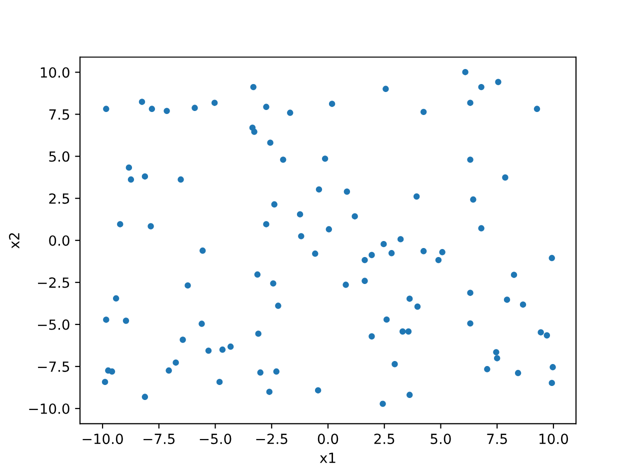  What do you see at coordinates (54, 367) in the screenshot?
I see `y-tick-label: −7.5` at bounding box center [54, 367].